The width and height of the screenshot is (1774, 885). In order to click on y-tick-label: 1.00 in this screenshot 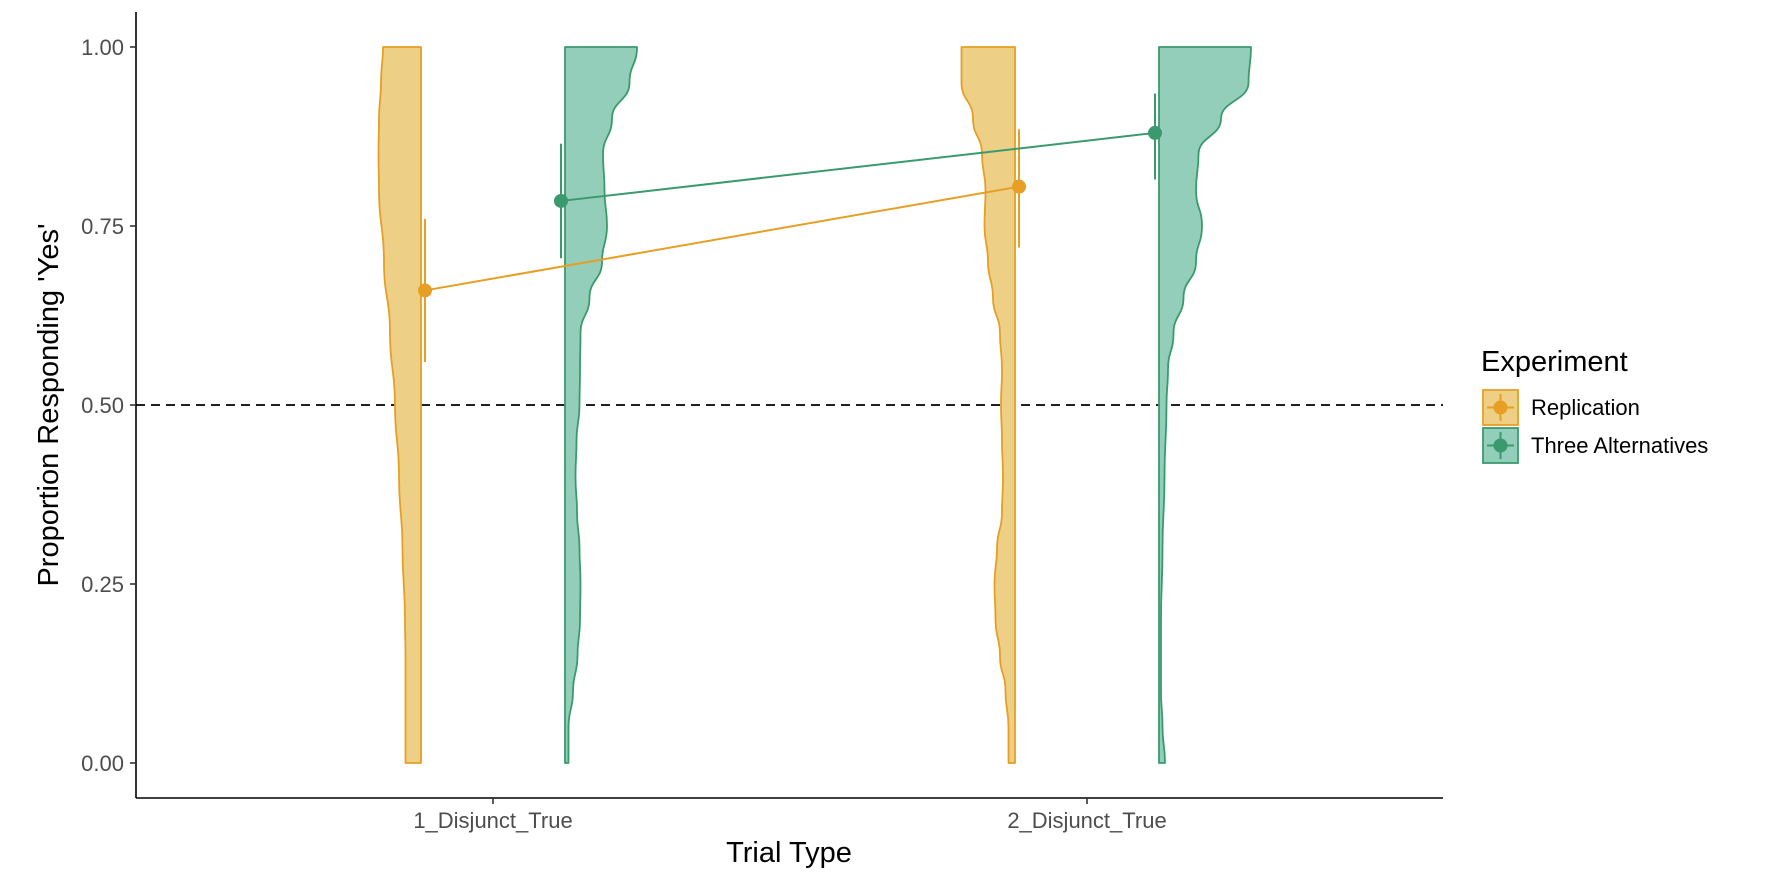, I will do `click(102, 47)`.